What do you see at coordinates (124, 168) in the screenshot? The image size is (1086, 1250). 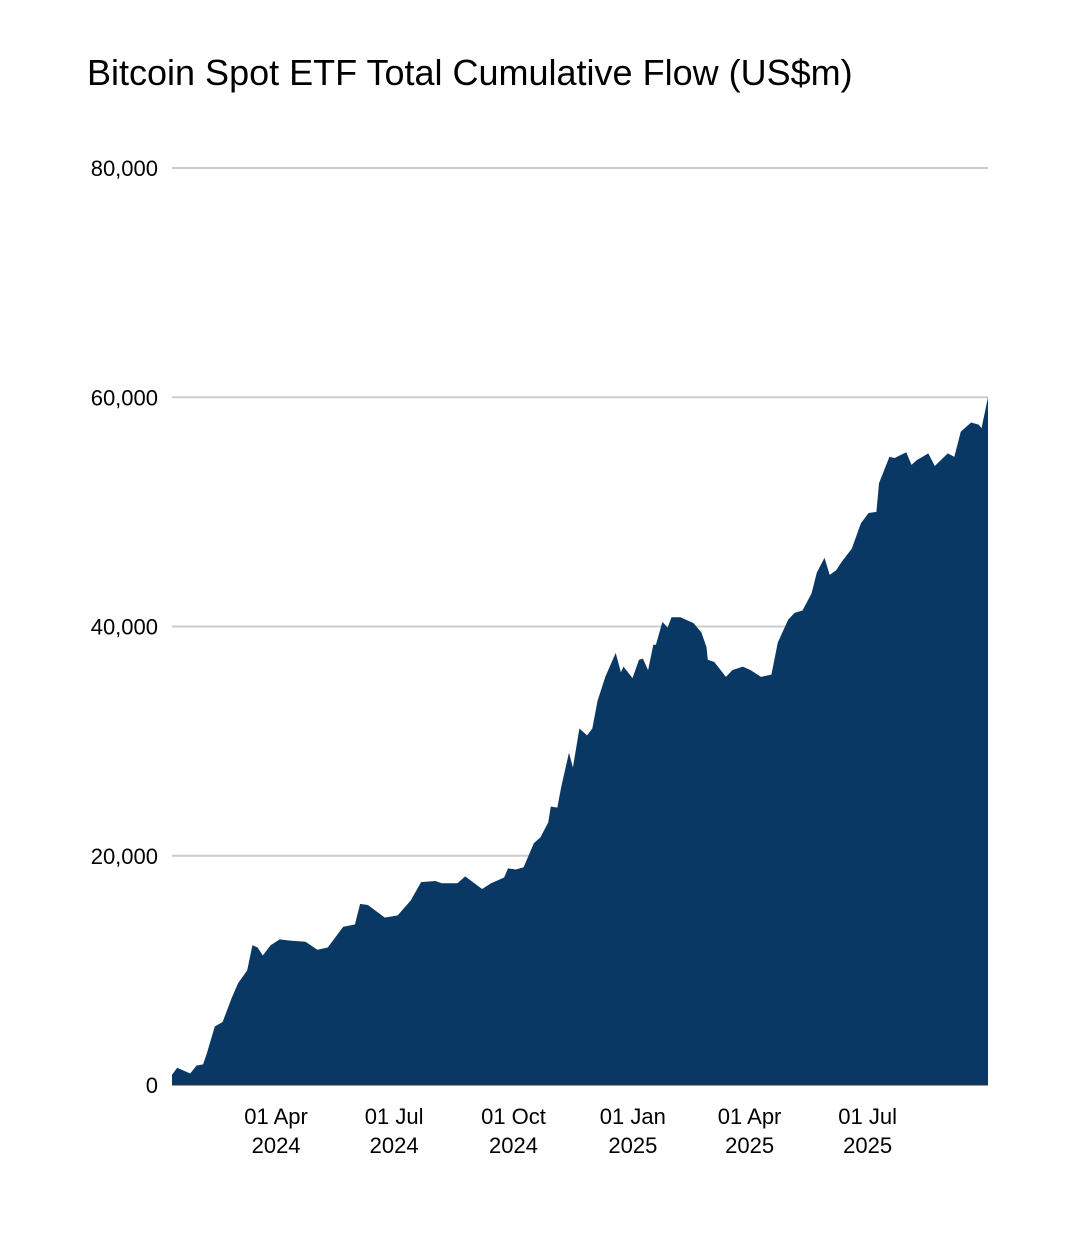 I see `y-tick-label: 80,000` at bounding box center [124, 168].